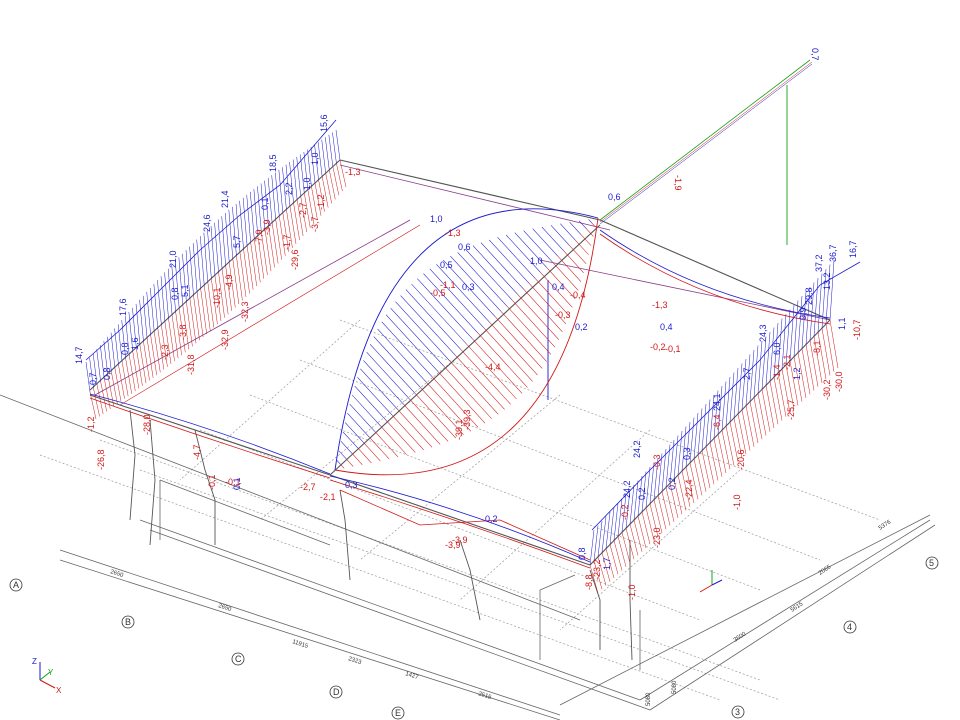  I want to click on right-wall-red-value: -1,4, so click(777, 372).